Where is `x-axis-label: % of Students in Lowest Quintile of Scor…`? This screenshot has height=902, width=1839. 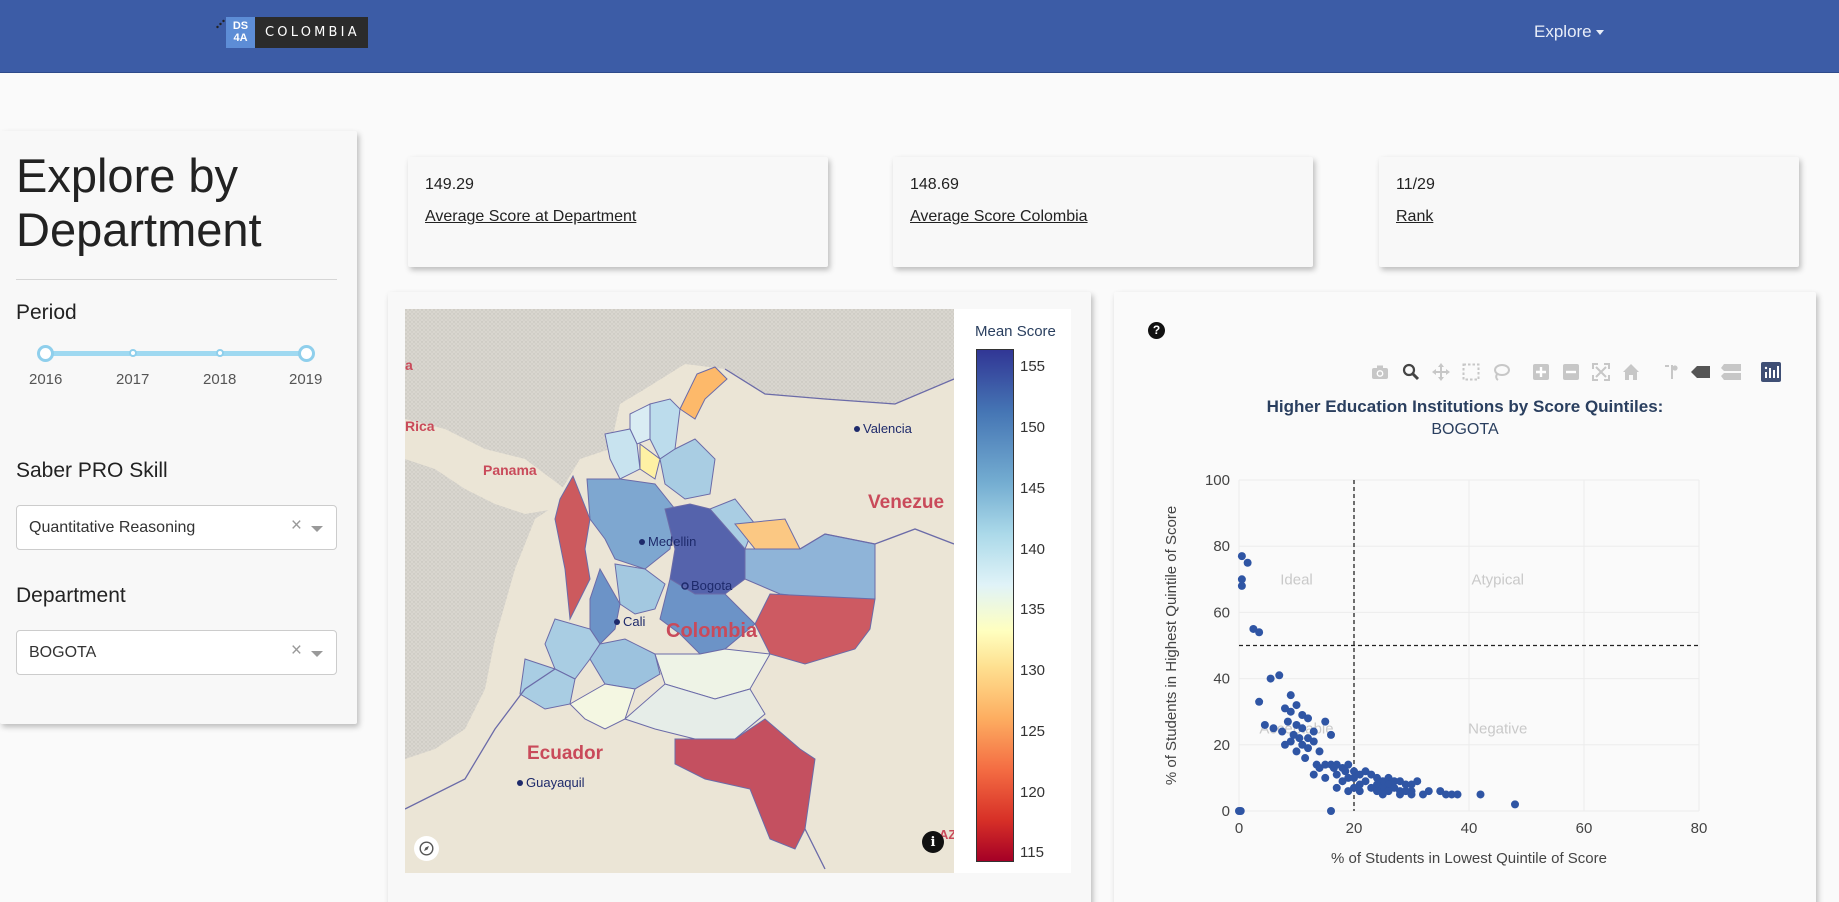
x-axis-label: % of Students in Lowest Quintile of Scor… is located at coordinates (1469, 858).